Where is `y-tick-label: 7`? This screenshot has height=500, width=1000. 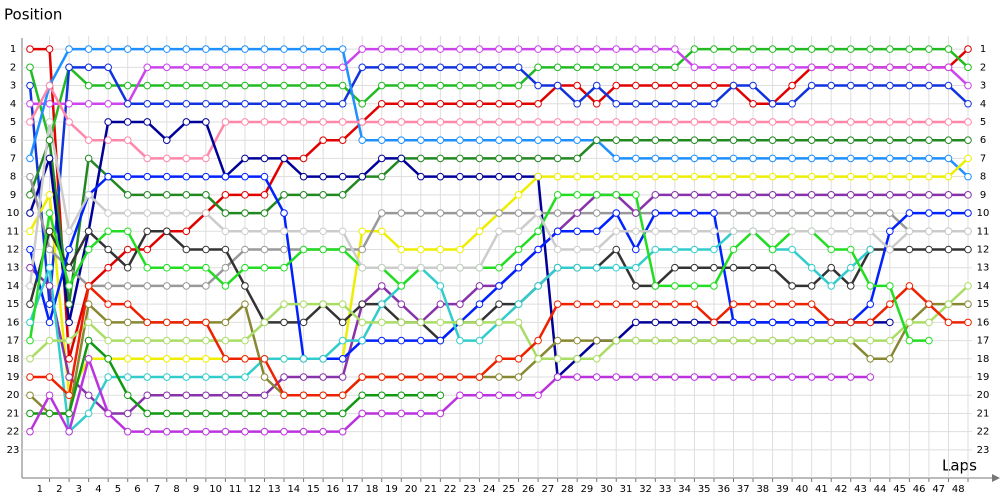
y-tick-label: 7 is located at coordinates (983, 158).